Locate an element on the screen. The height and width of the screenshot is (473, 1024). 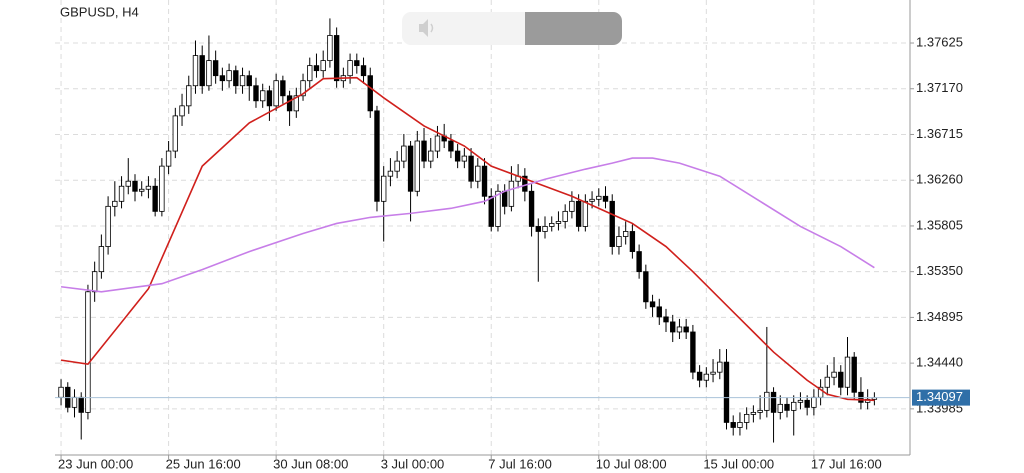
x-tick-label: 7 Jul 16:00 is located at coordinates (520, 463).